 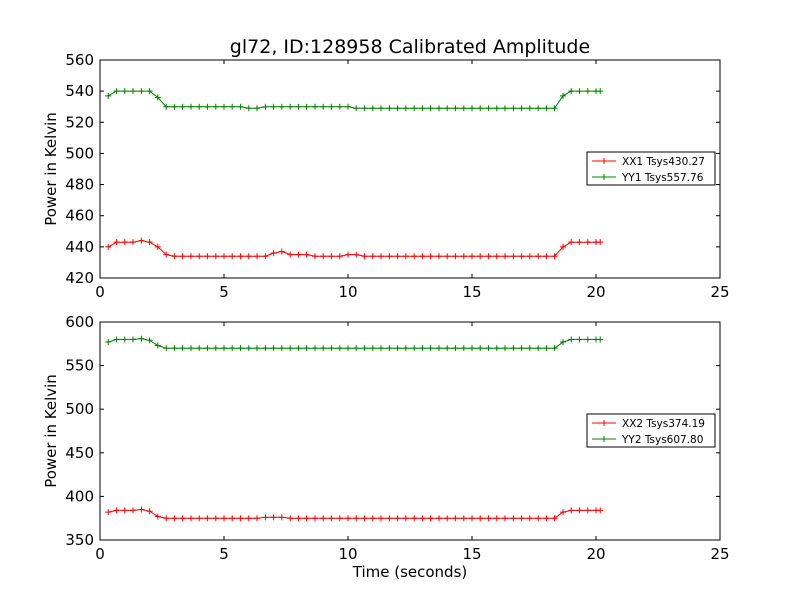 What do you see at coordinates (347, 554) in the screenshot?
I see `x-tick-label: 10` at bounding box center [347, 554].